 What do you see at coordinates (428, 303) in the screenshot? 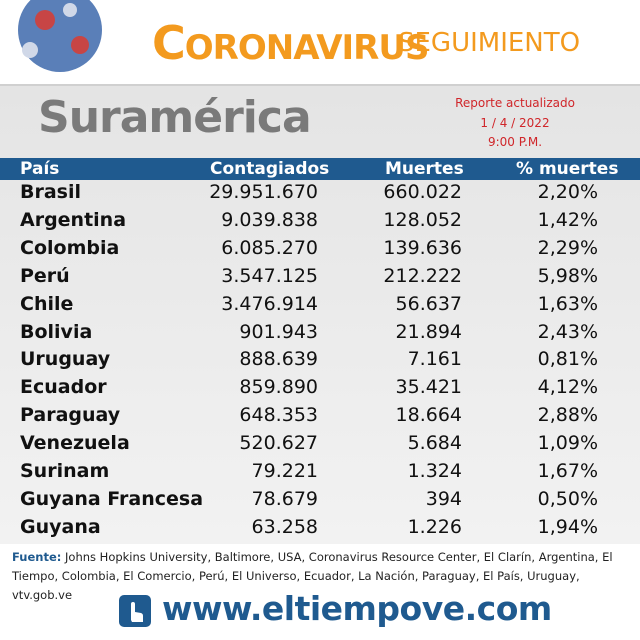
I see `cell-value: 56.637` at bounding box center [428, 303].